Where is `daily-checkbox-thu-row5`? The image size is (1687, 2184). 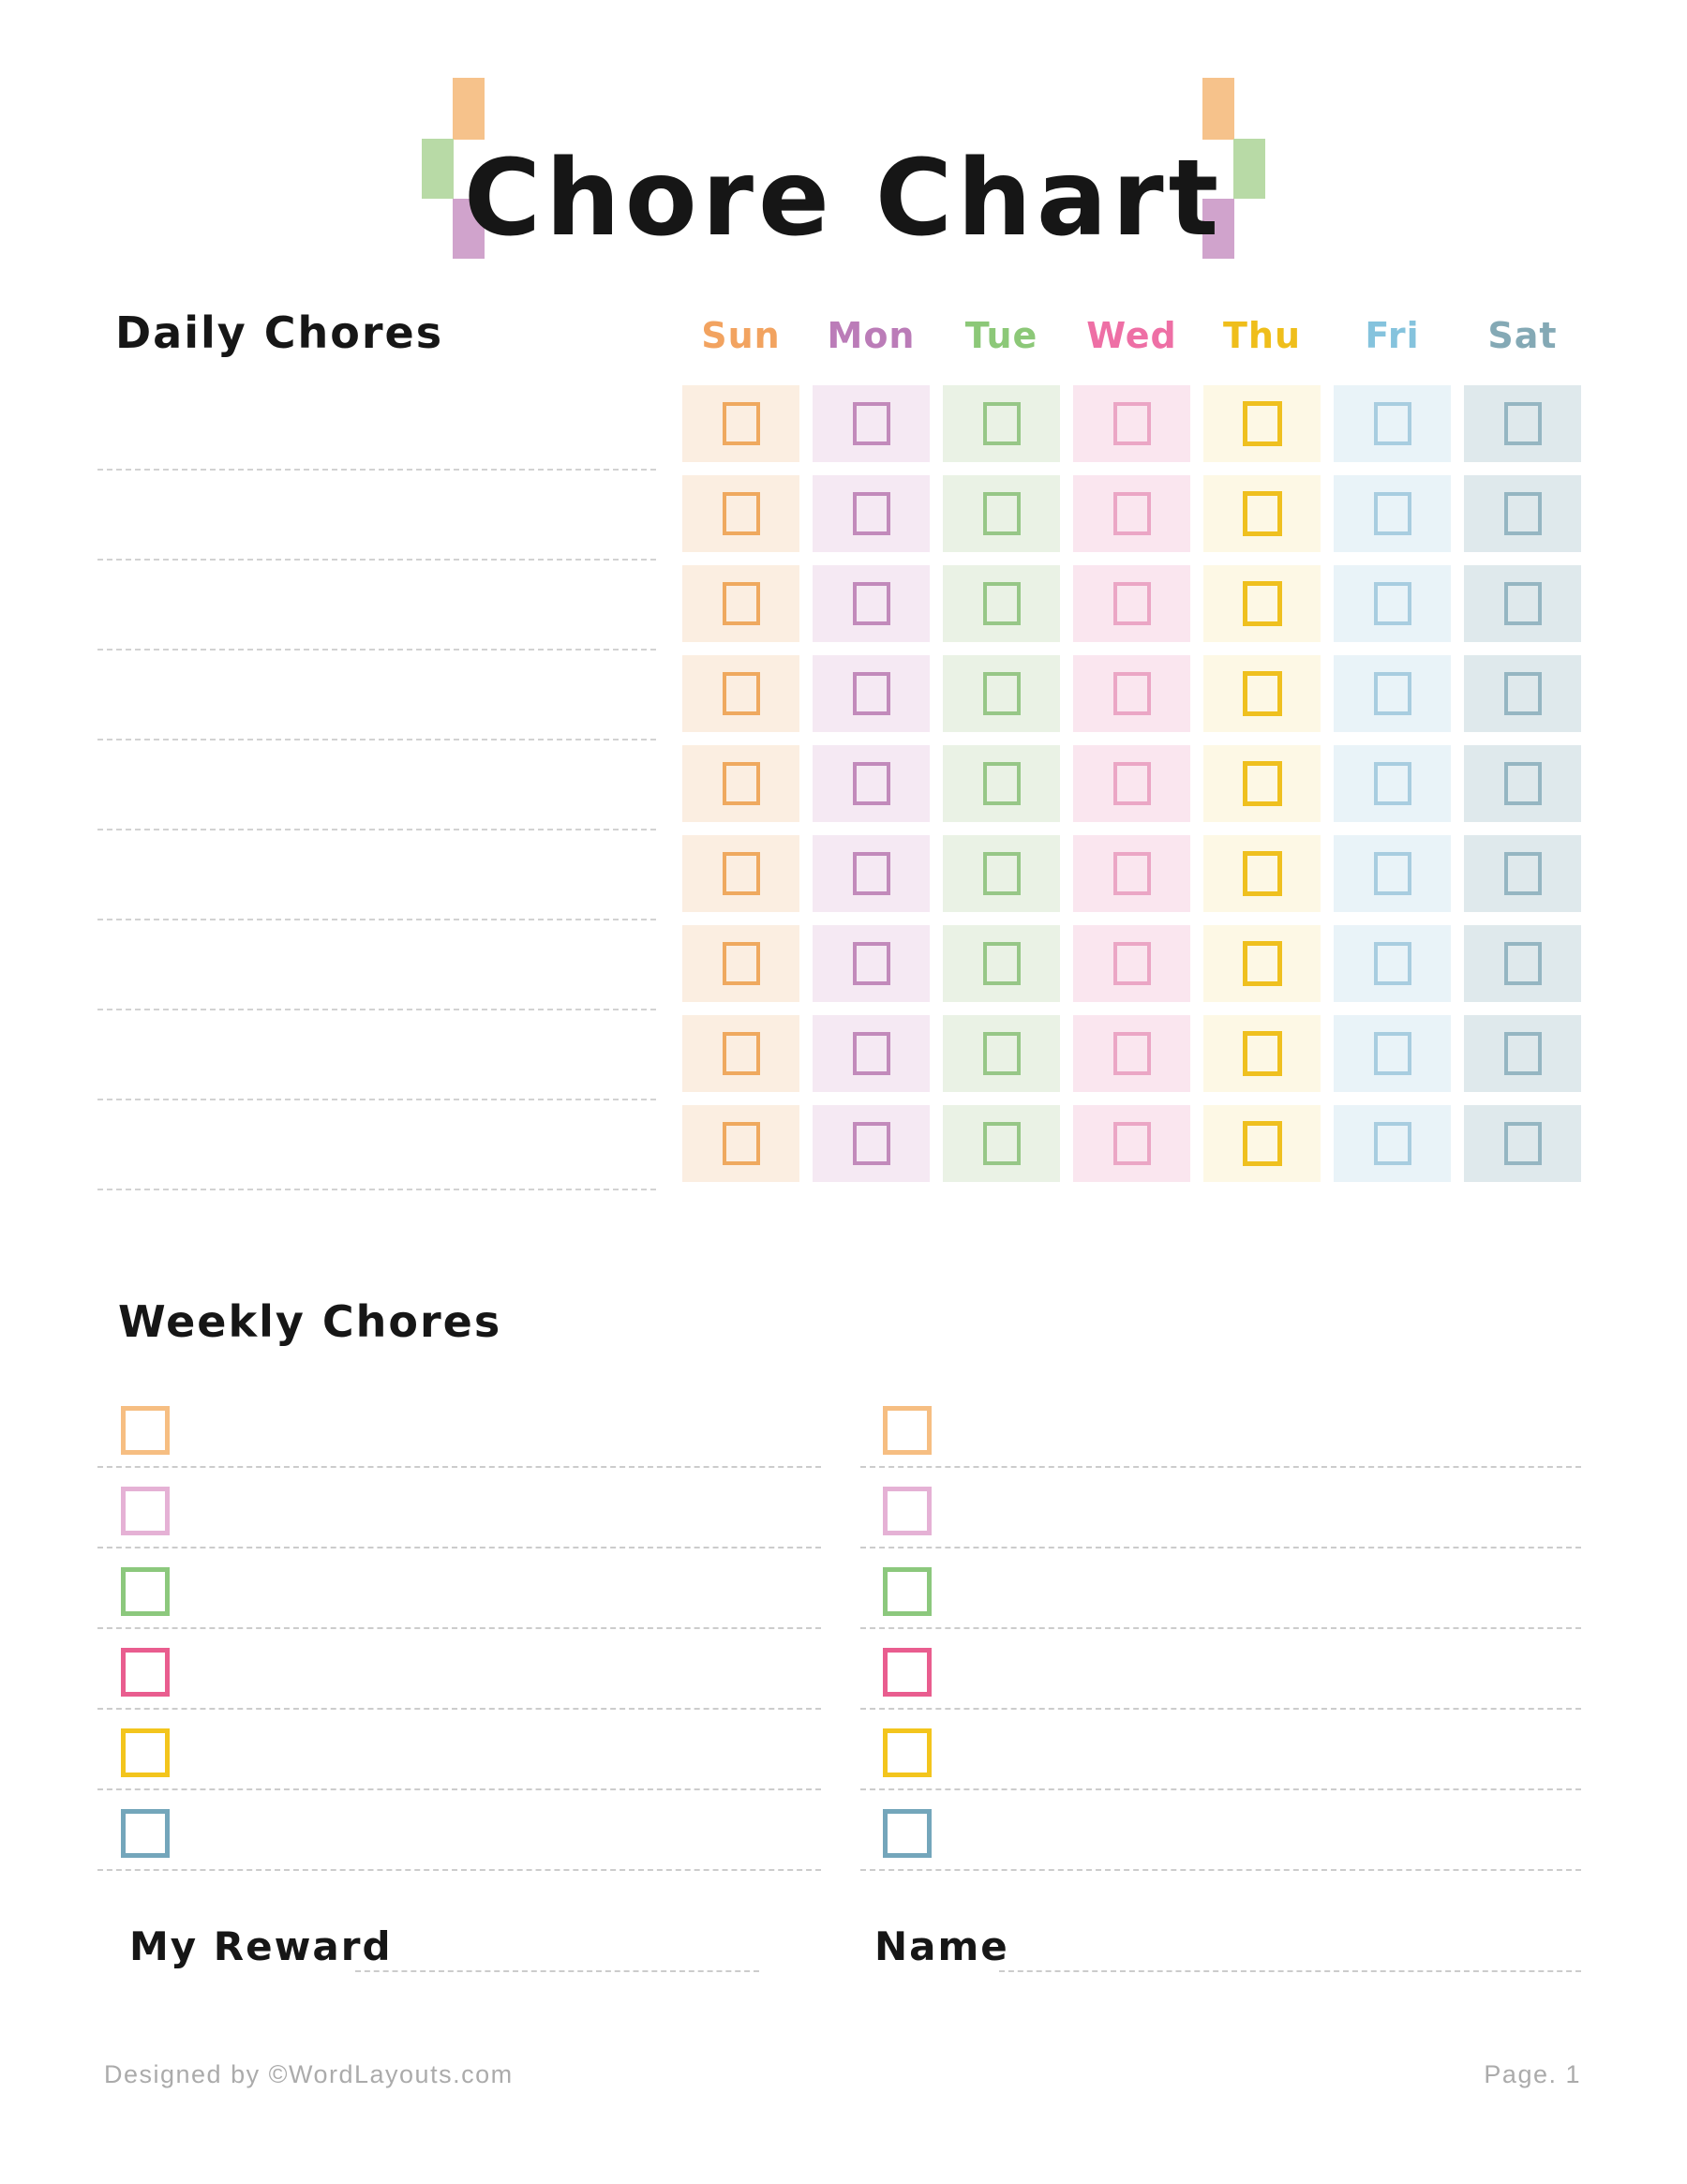 daily-checkbox-thu-row5 is located at coordinates (1262, 783).